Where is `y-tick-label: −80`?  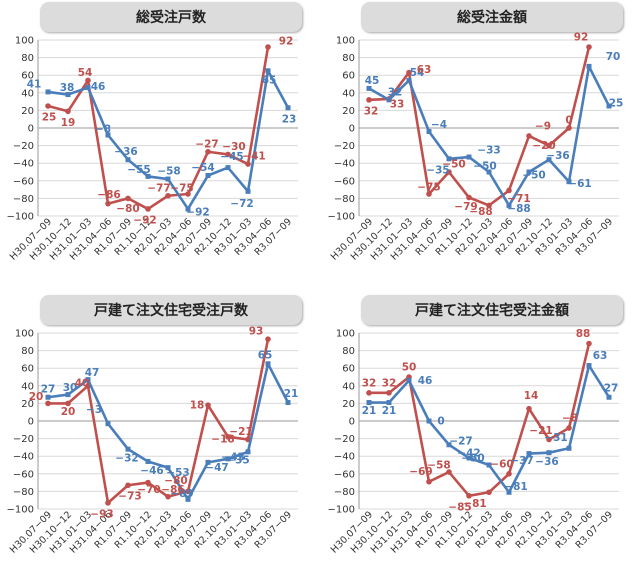
y-tick-label: −80 is located at coordinates (23, 492).